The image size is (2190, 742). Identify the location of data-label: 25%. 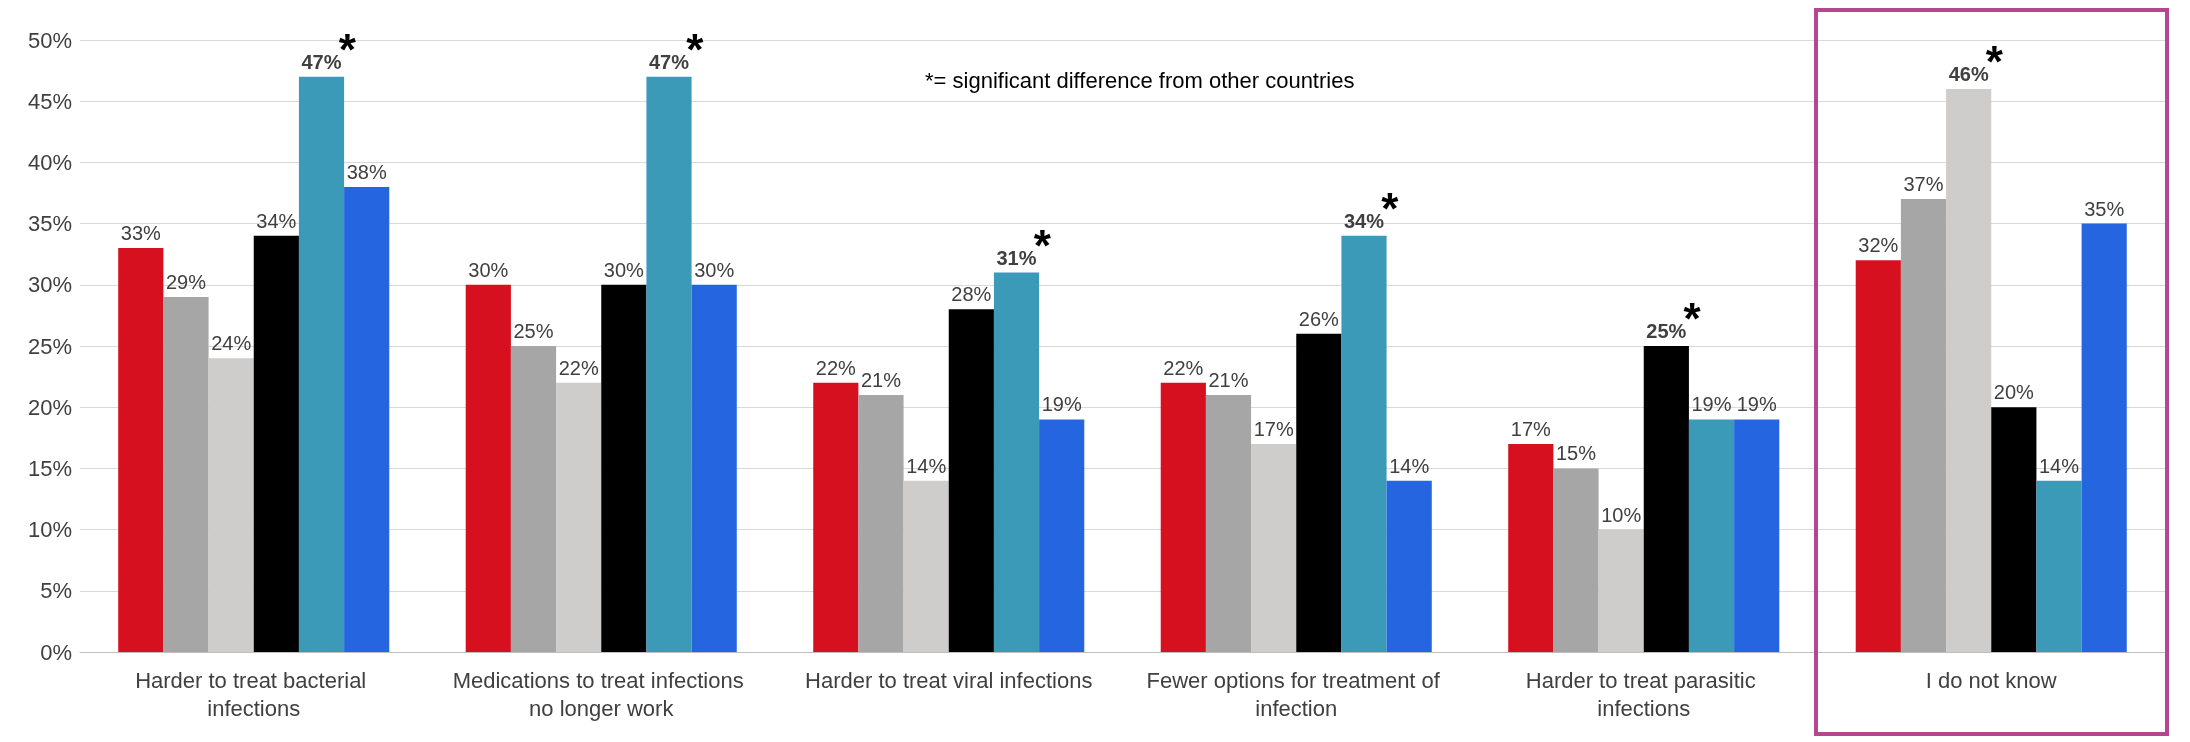
(533, 331).